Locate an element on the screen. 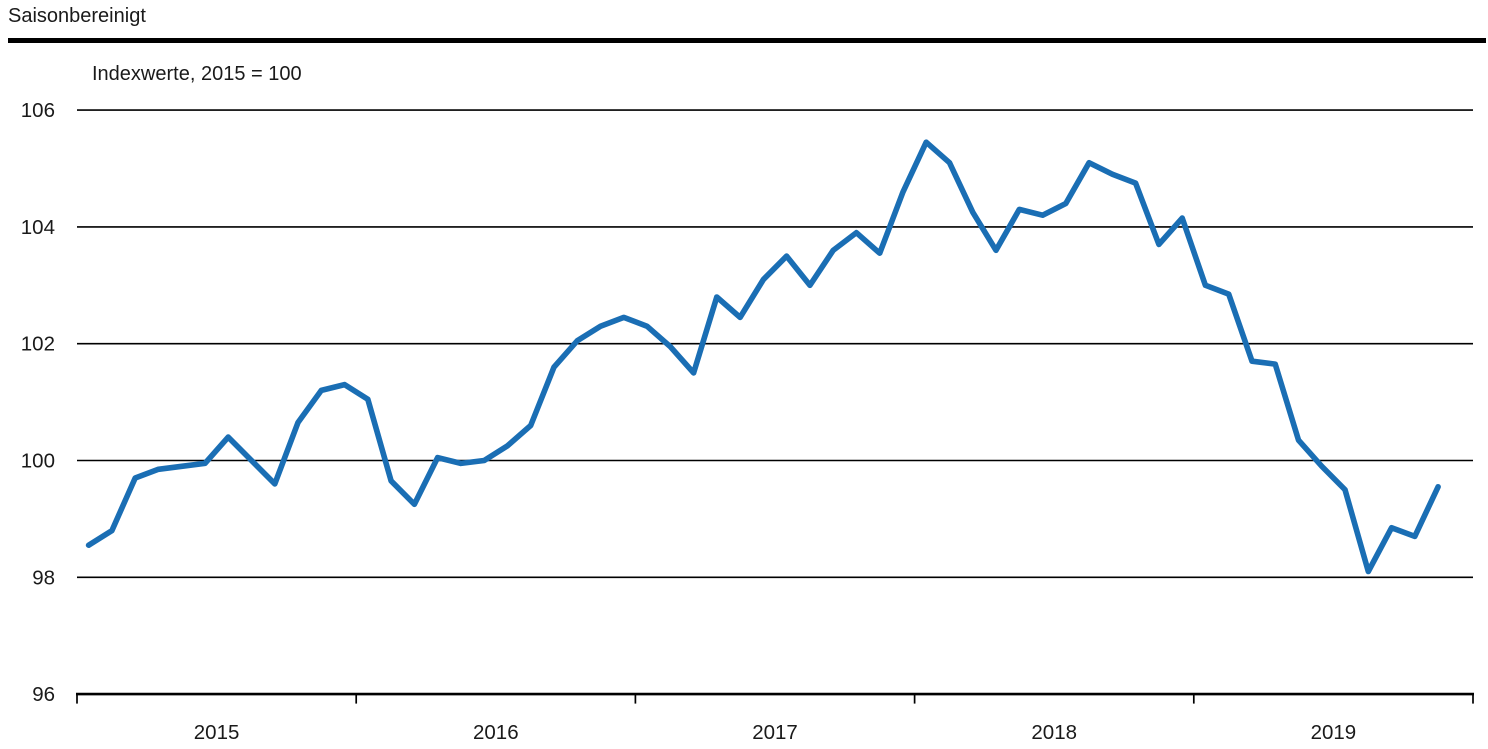 The image size is (1488, 749). y-tick-label-96: 96 is located at coordinates (43, 694).